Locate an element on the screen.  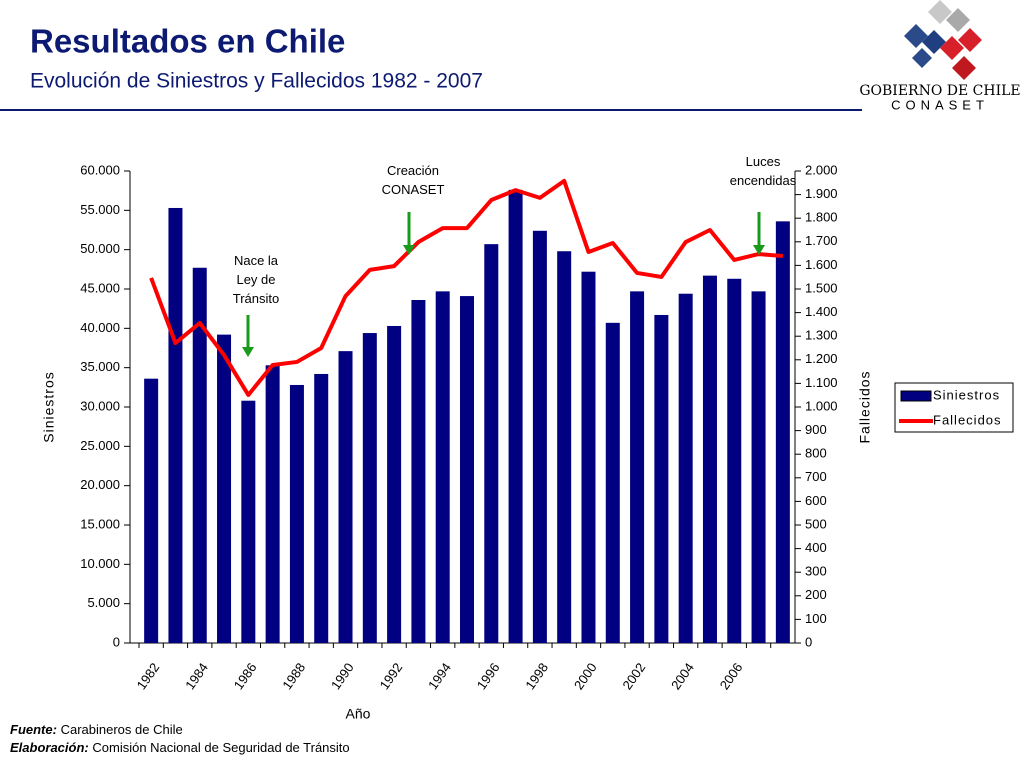
y-tick-label: 35.000 is located at coordinates (100, 366).